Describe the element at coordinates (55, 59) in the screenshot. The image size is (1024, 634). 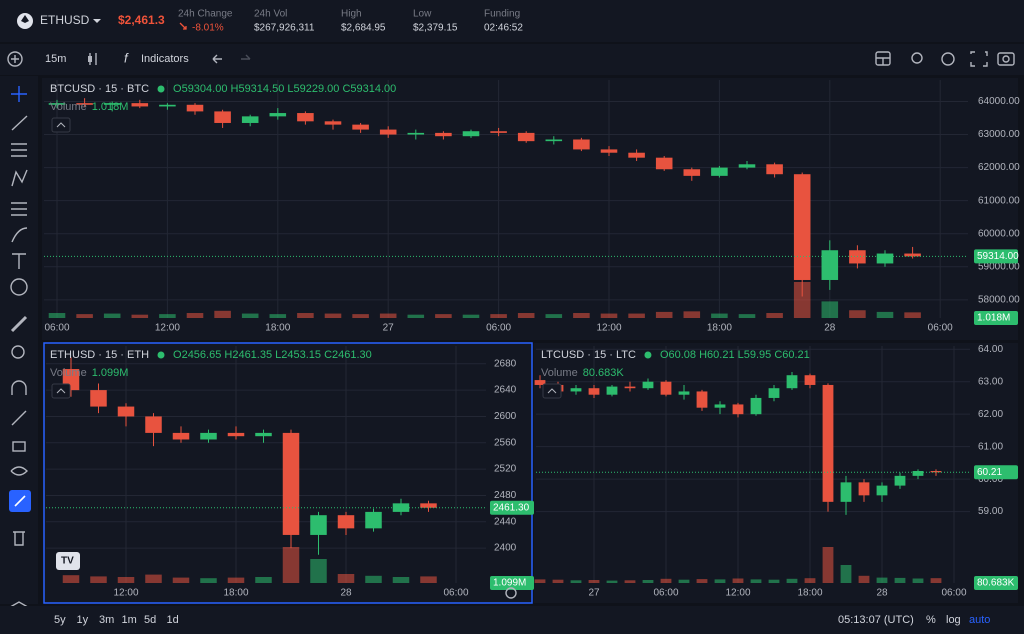
I see `interval: 15m` at that location.